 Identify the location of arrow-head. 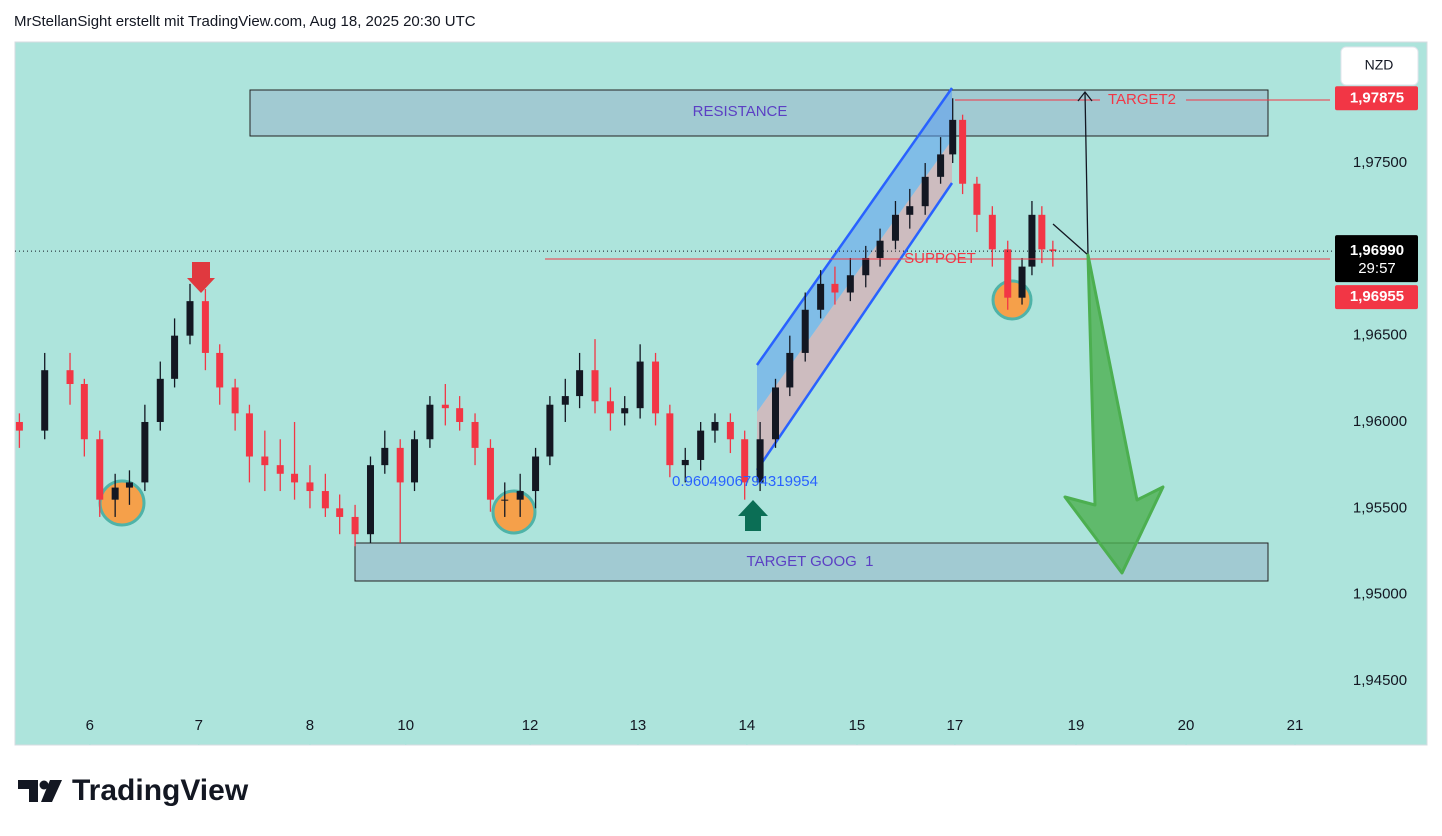
(1085, 96).